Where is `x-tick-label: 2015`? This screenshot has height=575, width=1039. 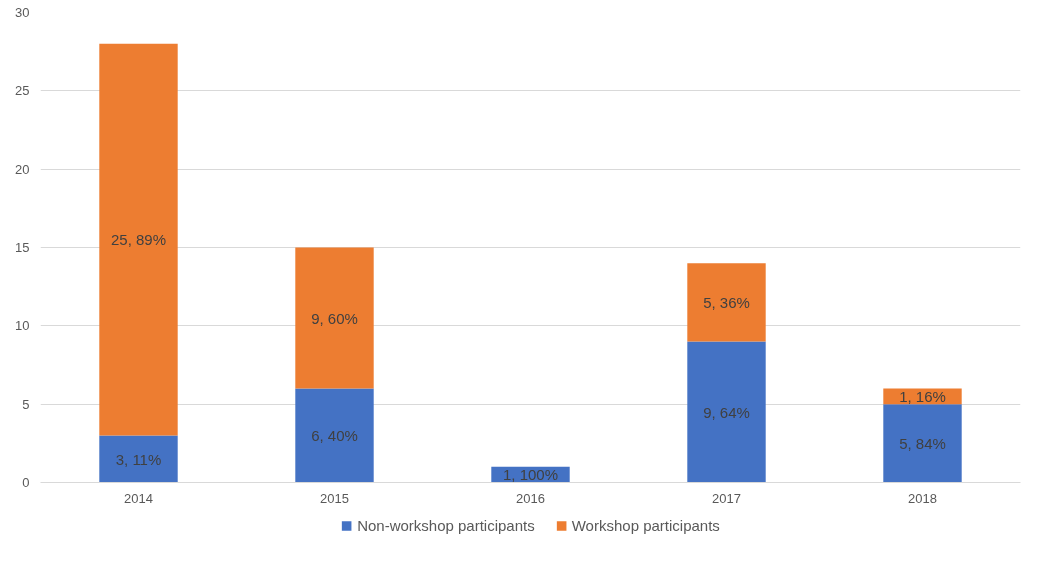
x-tick-label: 2015 is located at coordinates (334, 498).